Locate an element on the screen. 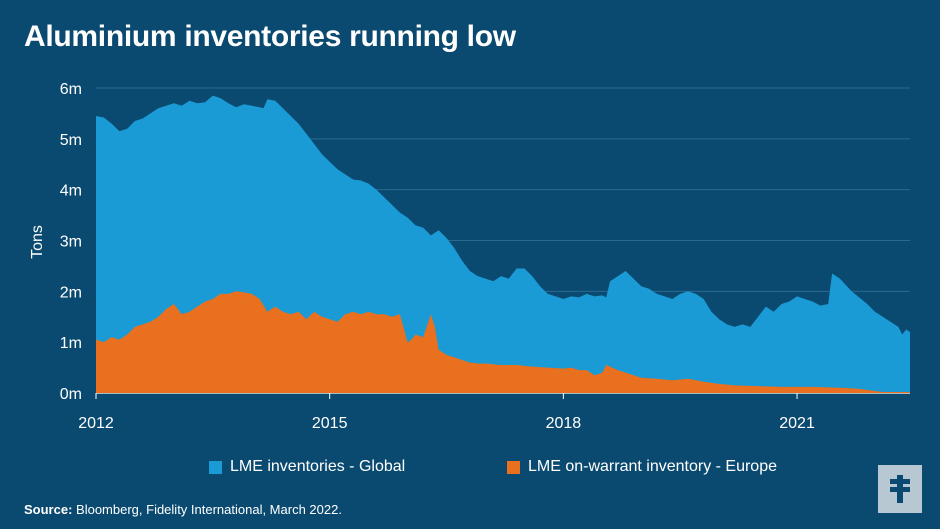  legend-item-europe: LME on-warrant inventory - Europe is located at coordinates (642, 467).